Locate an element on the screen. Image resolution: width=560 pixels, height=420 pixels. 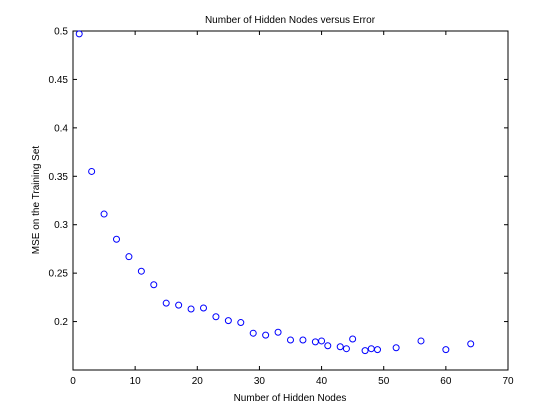
chart-title: Number of Hidden Nodes versus Error is located at coordinates (290, 20).